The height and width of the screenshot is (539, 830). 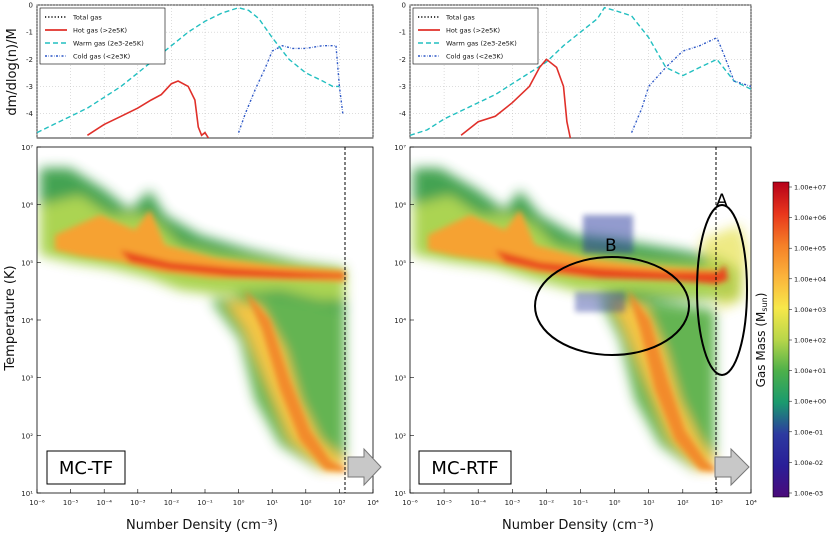 I want to click on colorbar-tick-label: 1.00e-01, so click(x=808, y=432).